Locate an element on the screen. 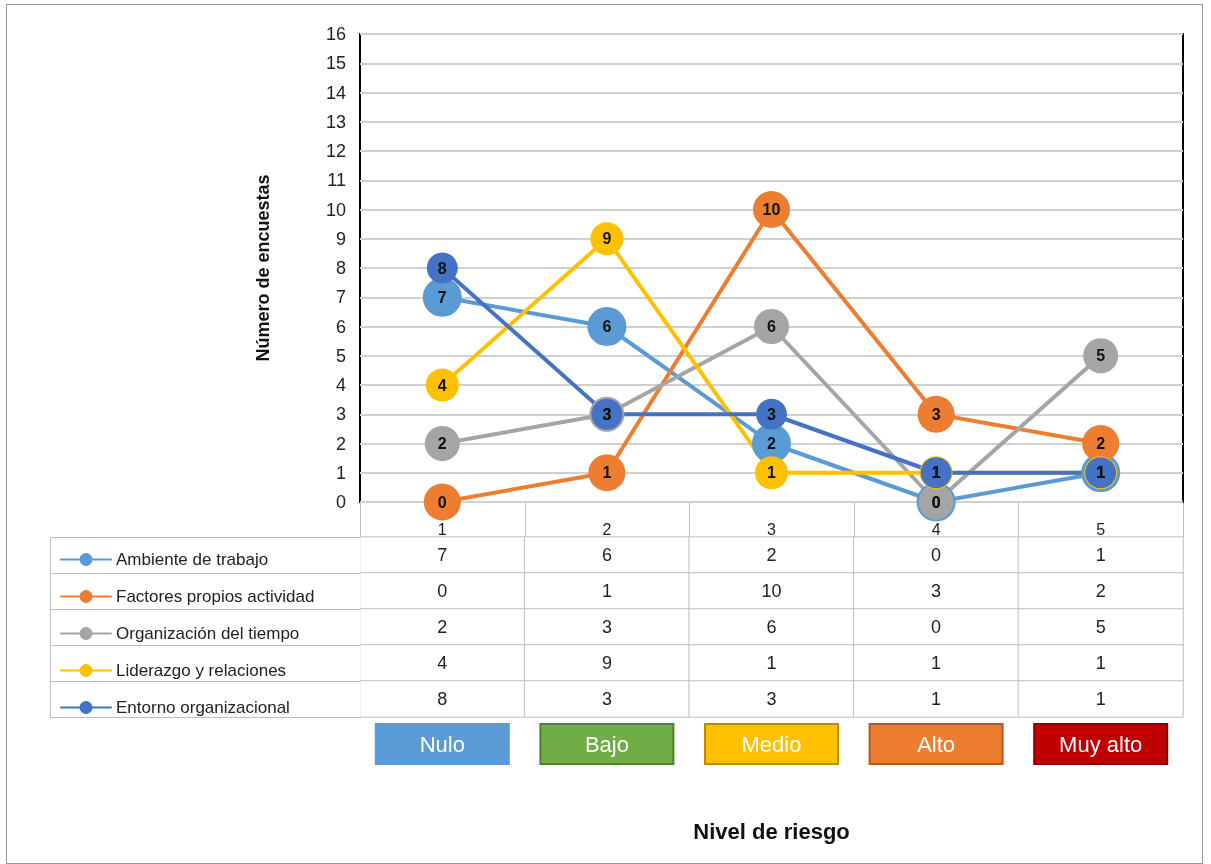 Image resolution: width=1211 pixels, height=864 pixels. x-tick-label: Bajo is located at coordinates (606, 744).